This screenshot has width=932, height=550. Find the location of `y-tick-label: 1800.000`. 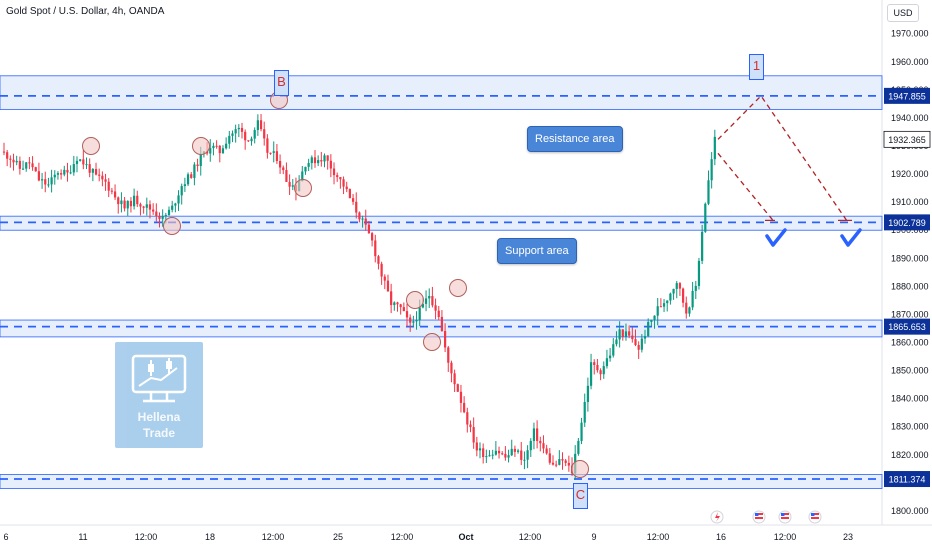

y-tick-label: 1800.000 is located at coordinates (910, 511).